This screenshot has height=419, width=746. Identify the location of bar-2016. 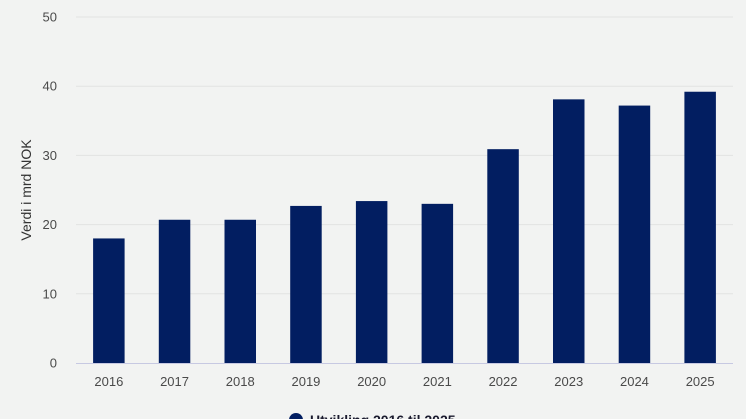
(109, 300).